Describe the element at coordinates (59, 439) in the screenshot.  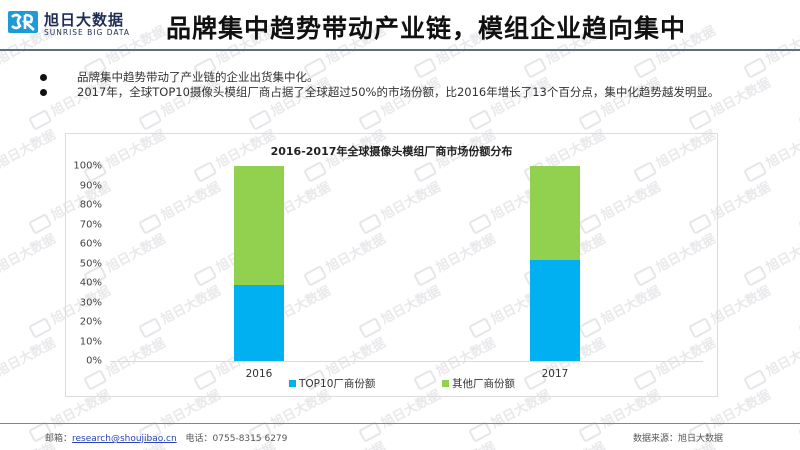
I see `email-label: 邮箱：` at that location.